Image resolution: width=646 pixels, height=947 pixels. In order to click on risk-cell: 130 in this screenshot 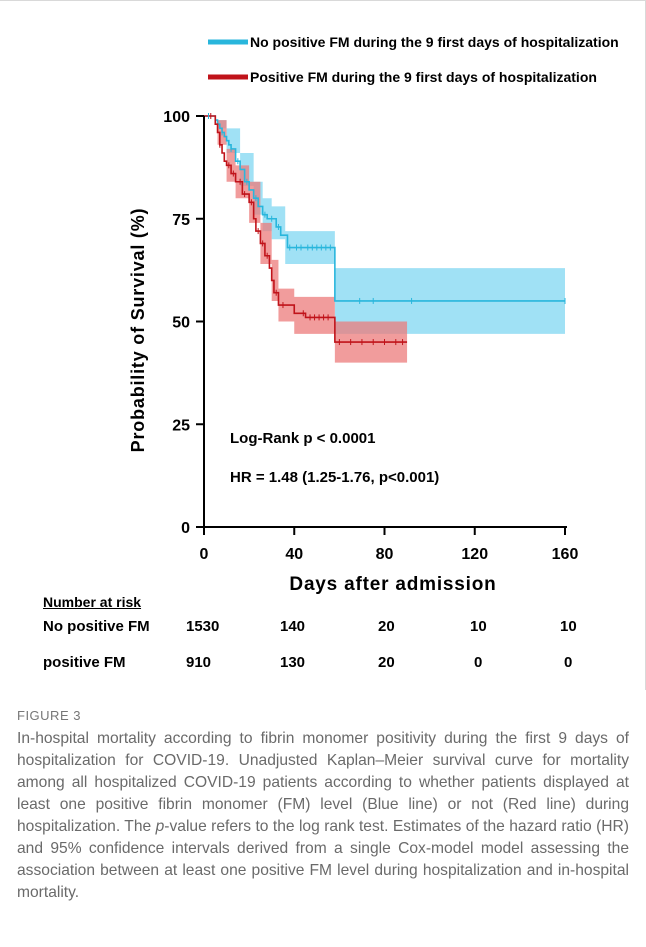, I will do `click(293, 662)`.